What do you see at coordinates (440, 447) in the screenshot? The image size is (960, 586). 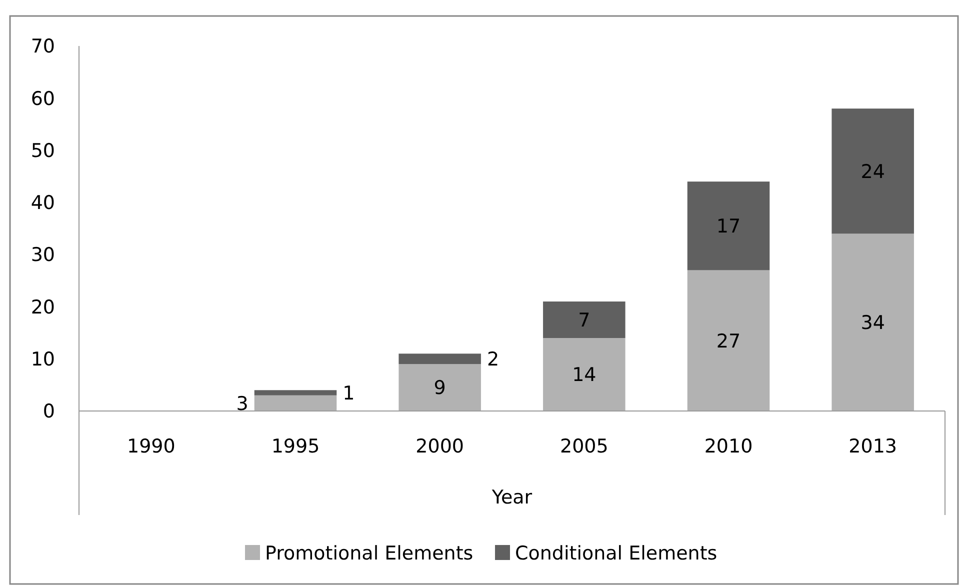 I see `x-tick-label: 2000` at bounding box center [440, 447].